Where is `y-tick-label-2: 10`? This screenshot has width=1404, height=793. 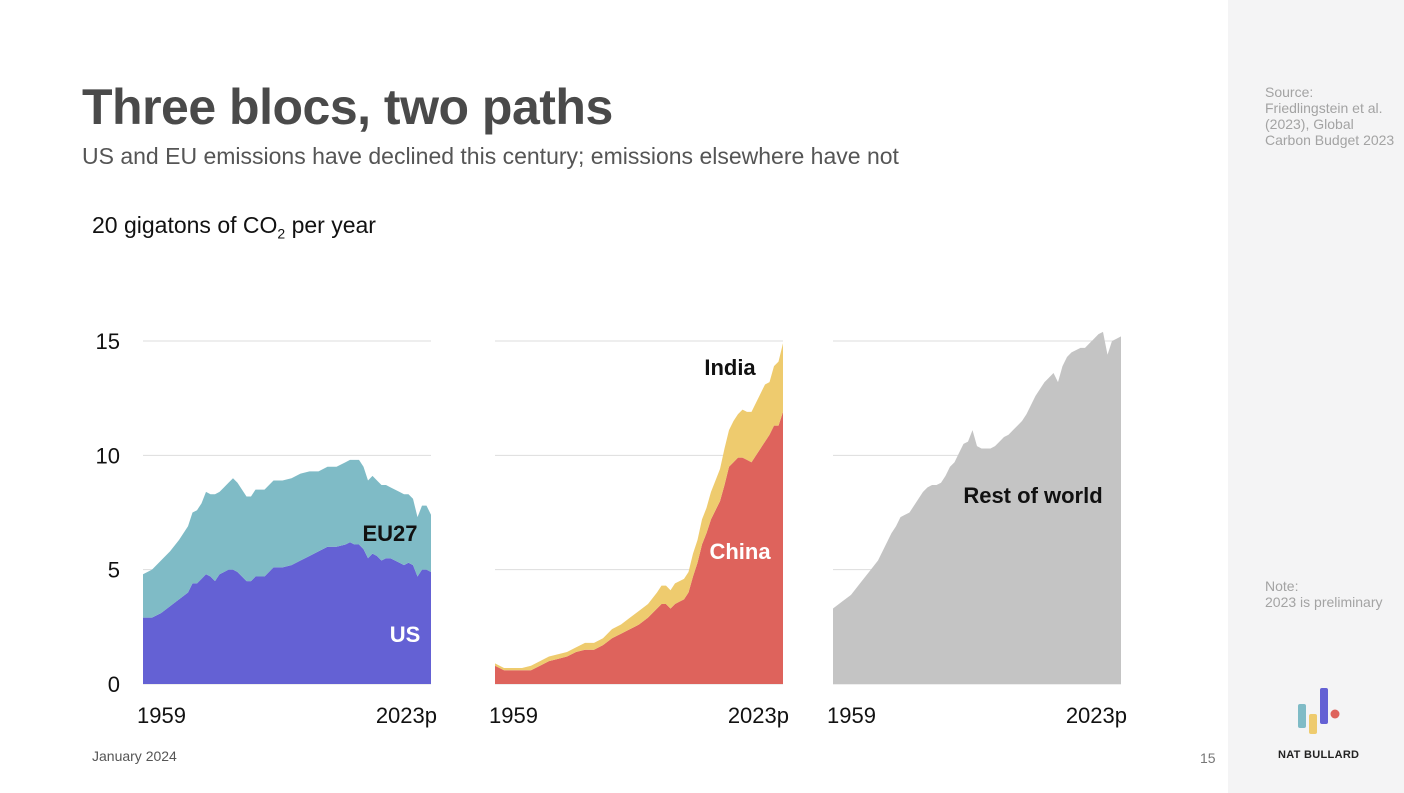 y-tick-label-2: 10 is located at coordinates (108, 455).